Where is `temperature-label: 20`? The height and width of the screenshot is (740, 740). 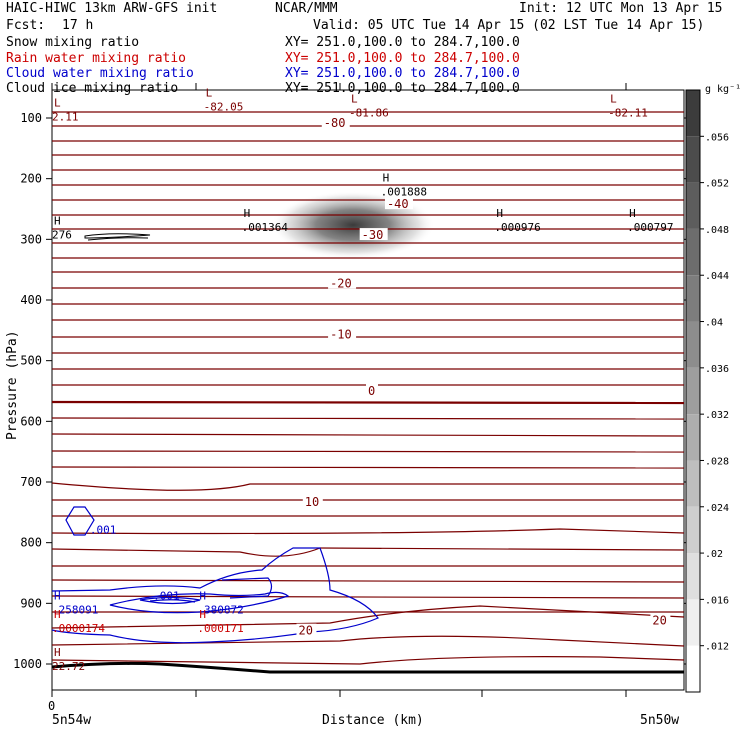
temperature-label: 20 is located at coordinates (305, 631).